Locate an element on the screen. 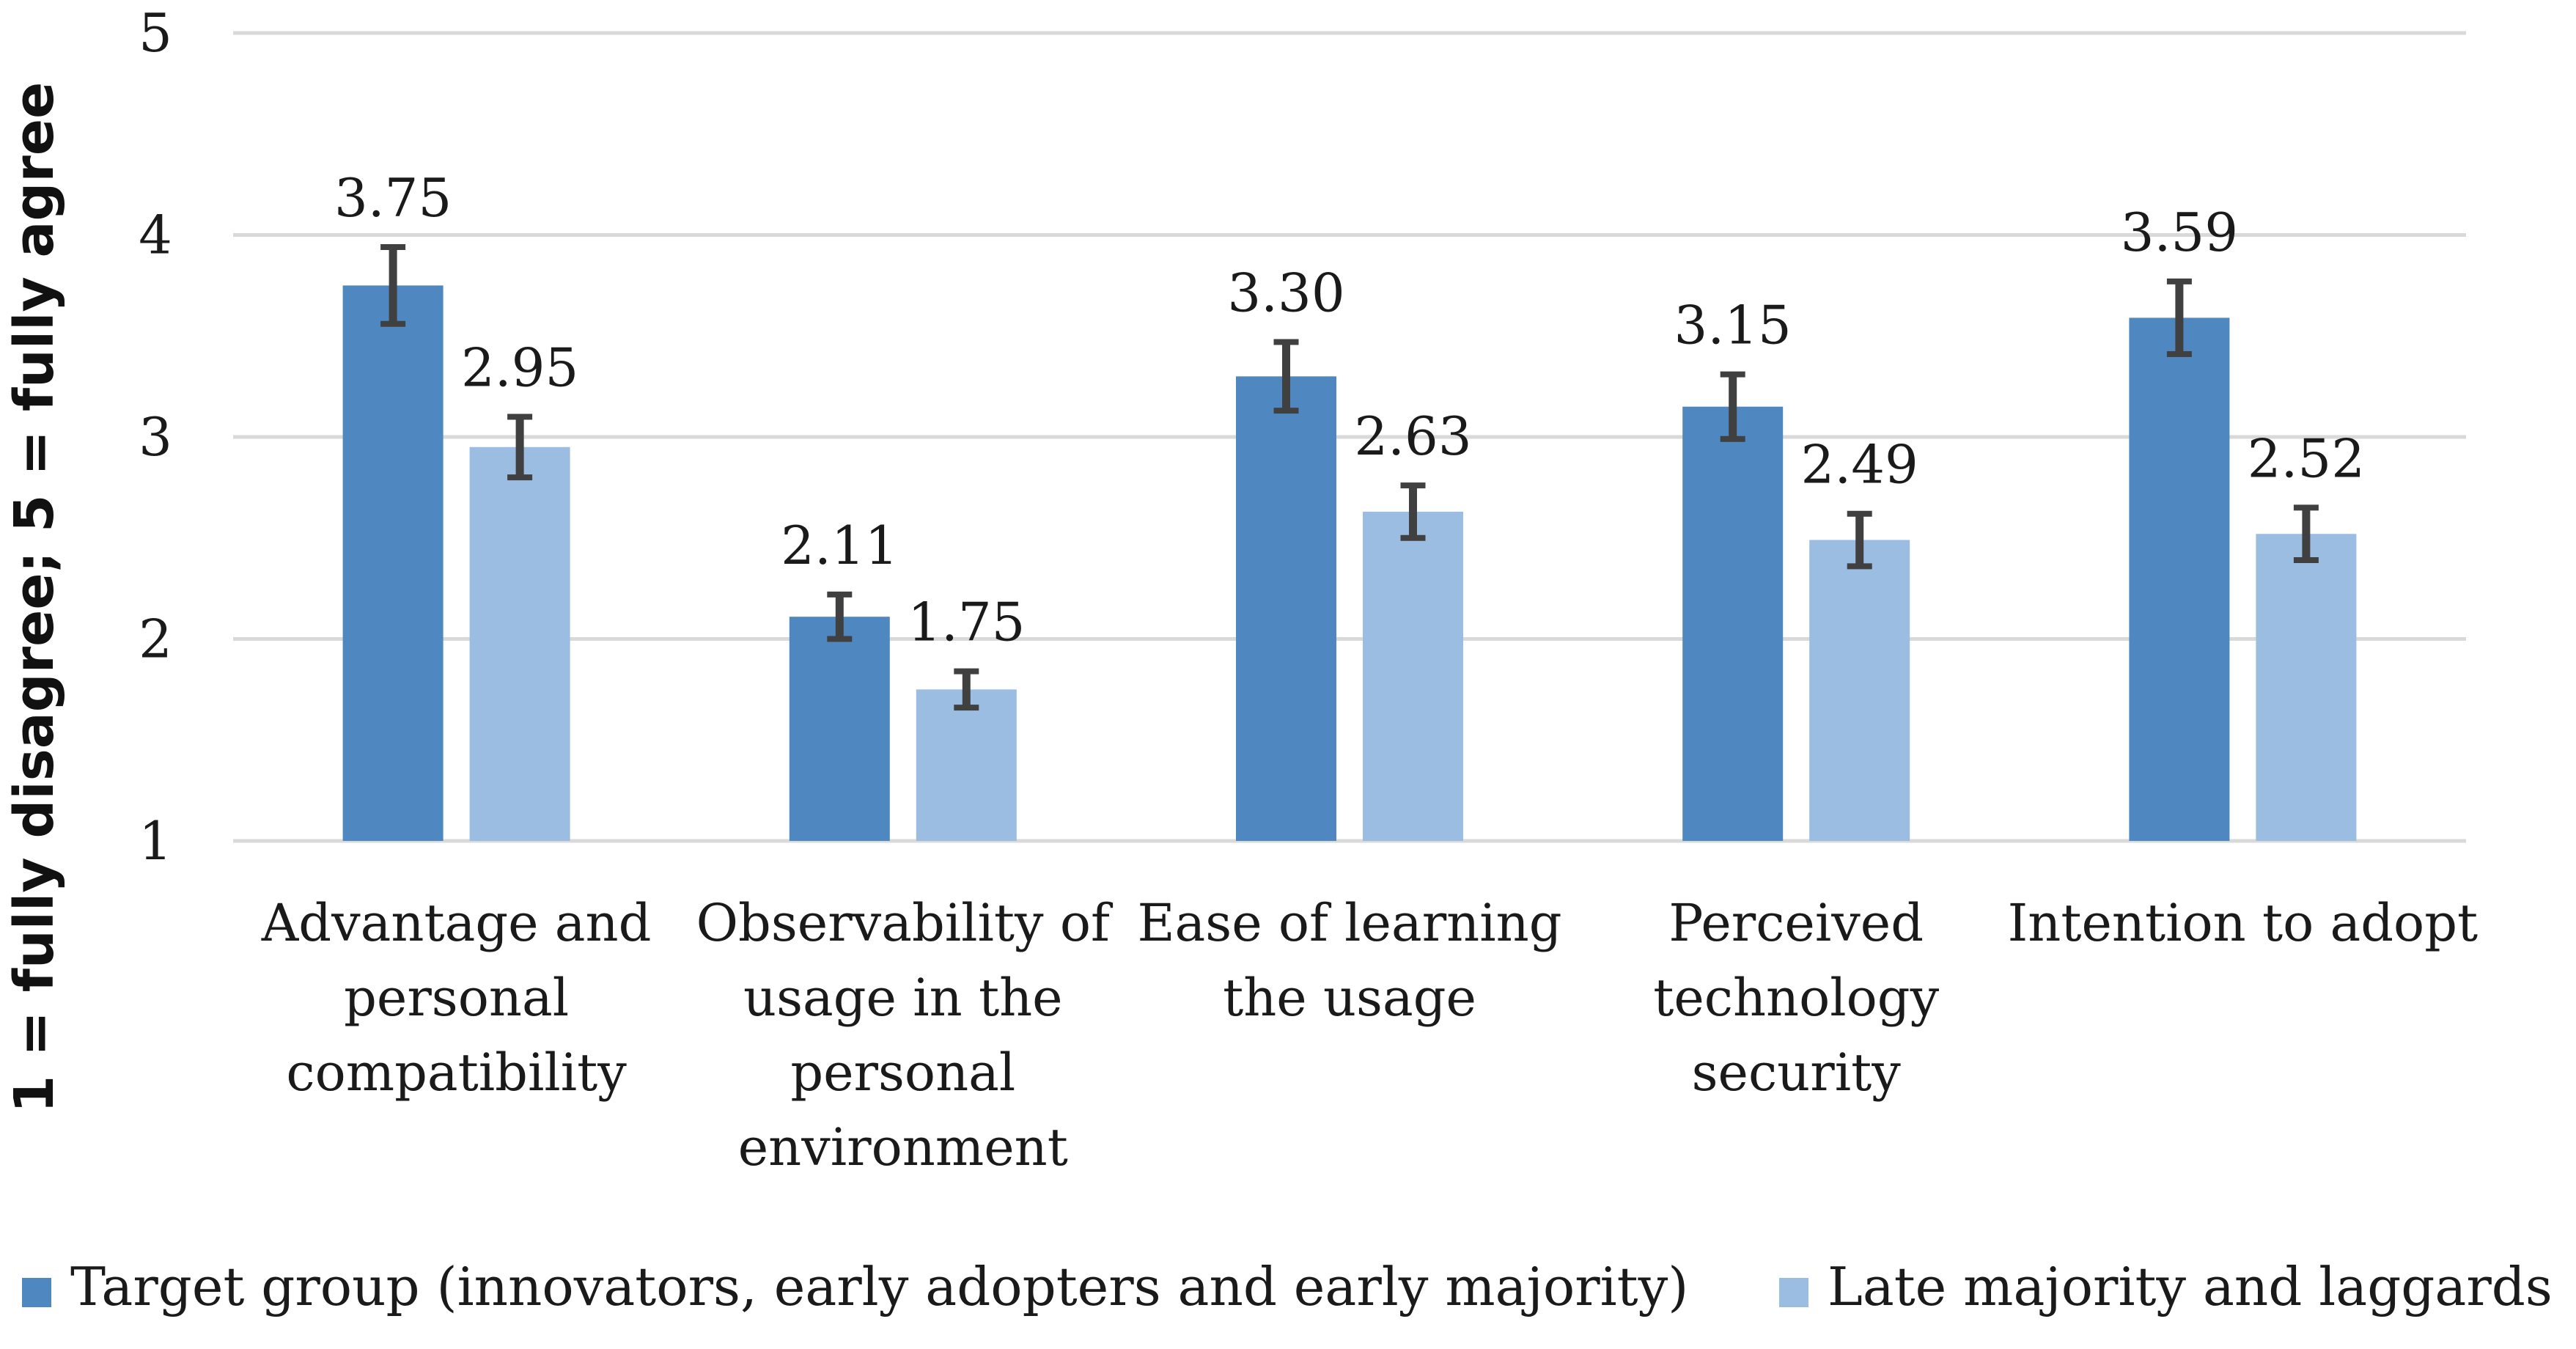 This screenshot has width=2576, height=1349. y-tick-label: 3 is located at coordinates (155, 437).